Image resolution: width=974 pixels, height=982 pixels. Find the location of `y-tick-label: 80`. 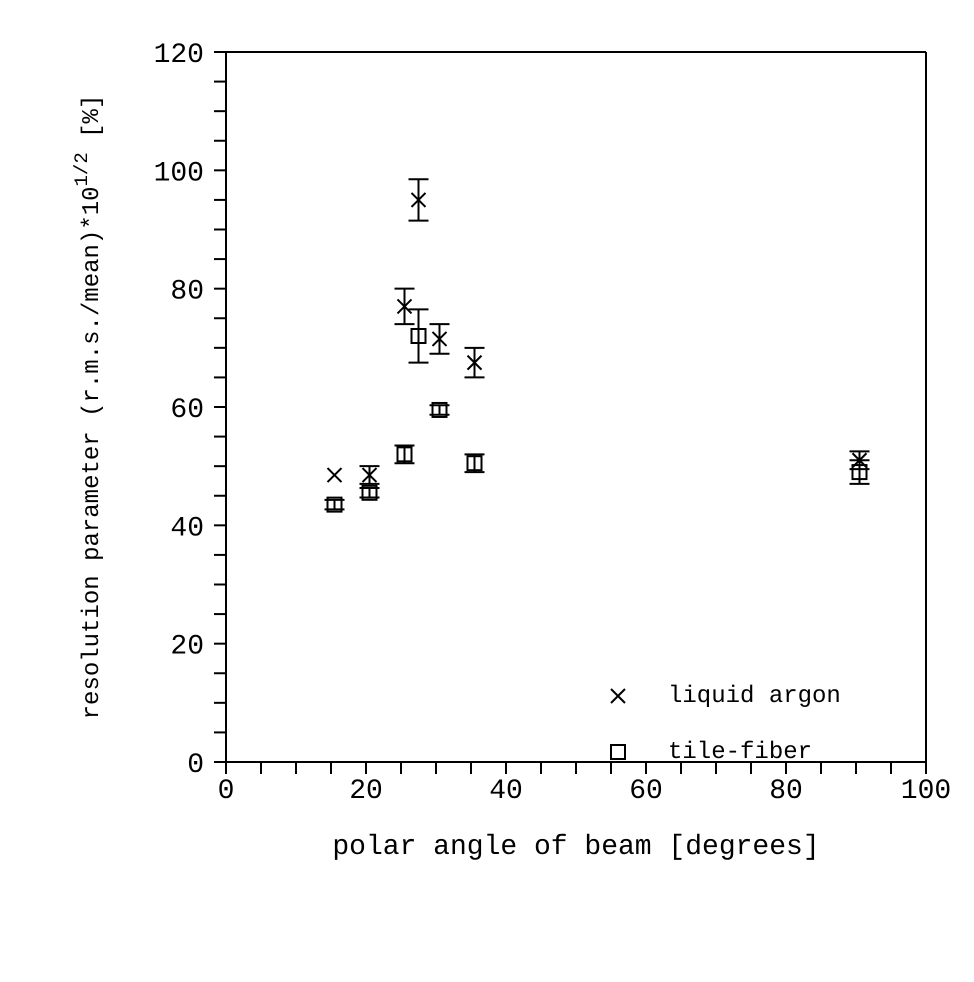

y-tick-label: 80 is located at coordinates (187, 292).